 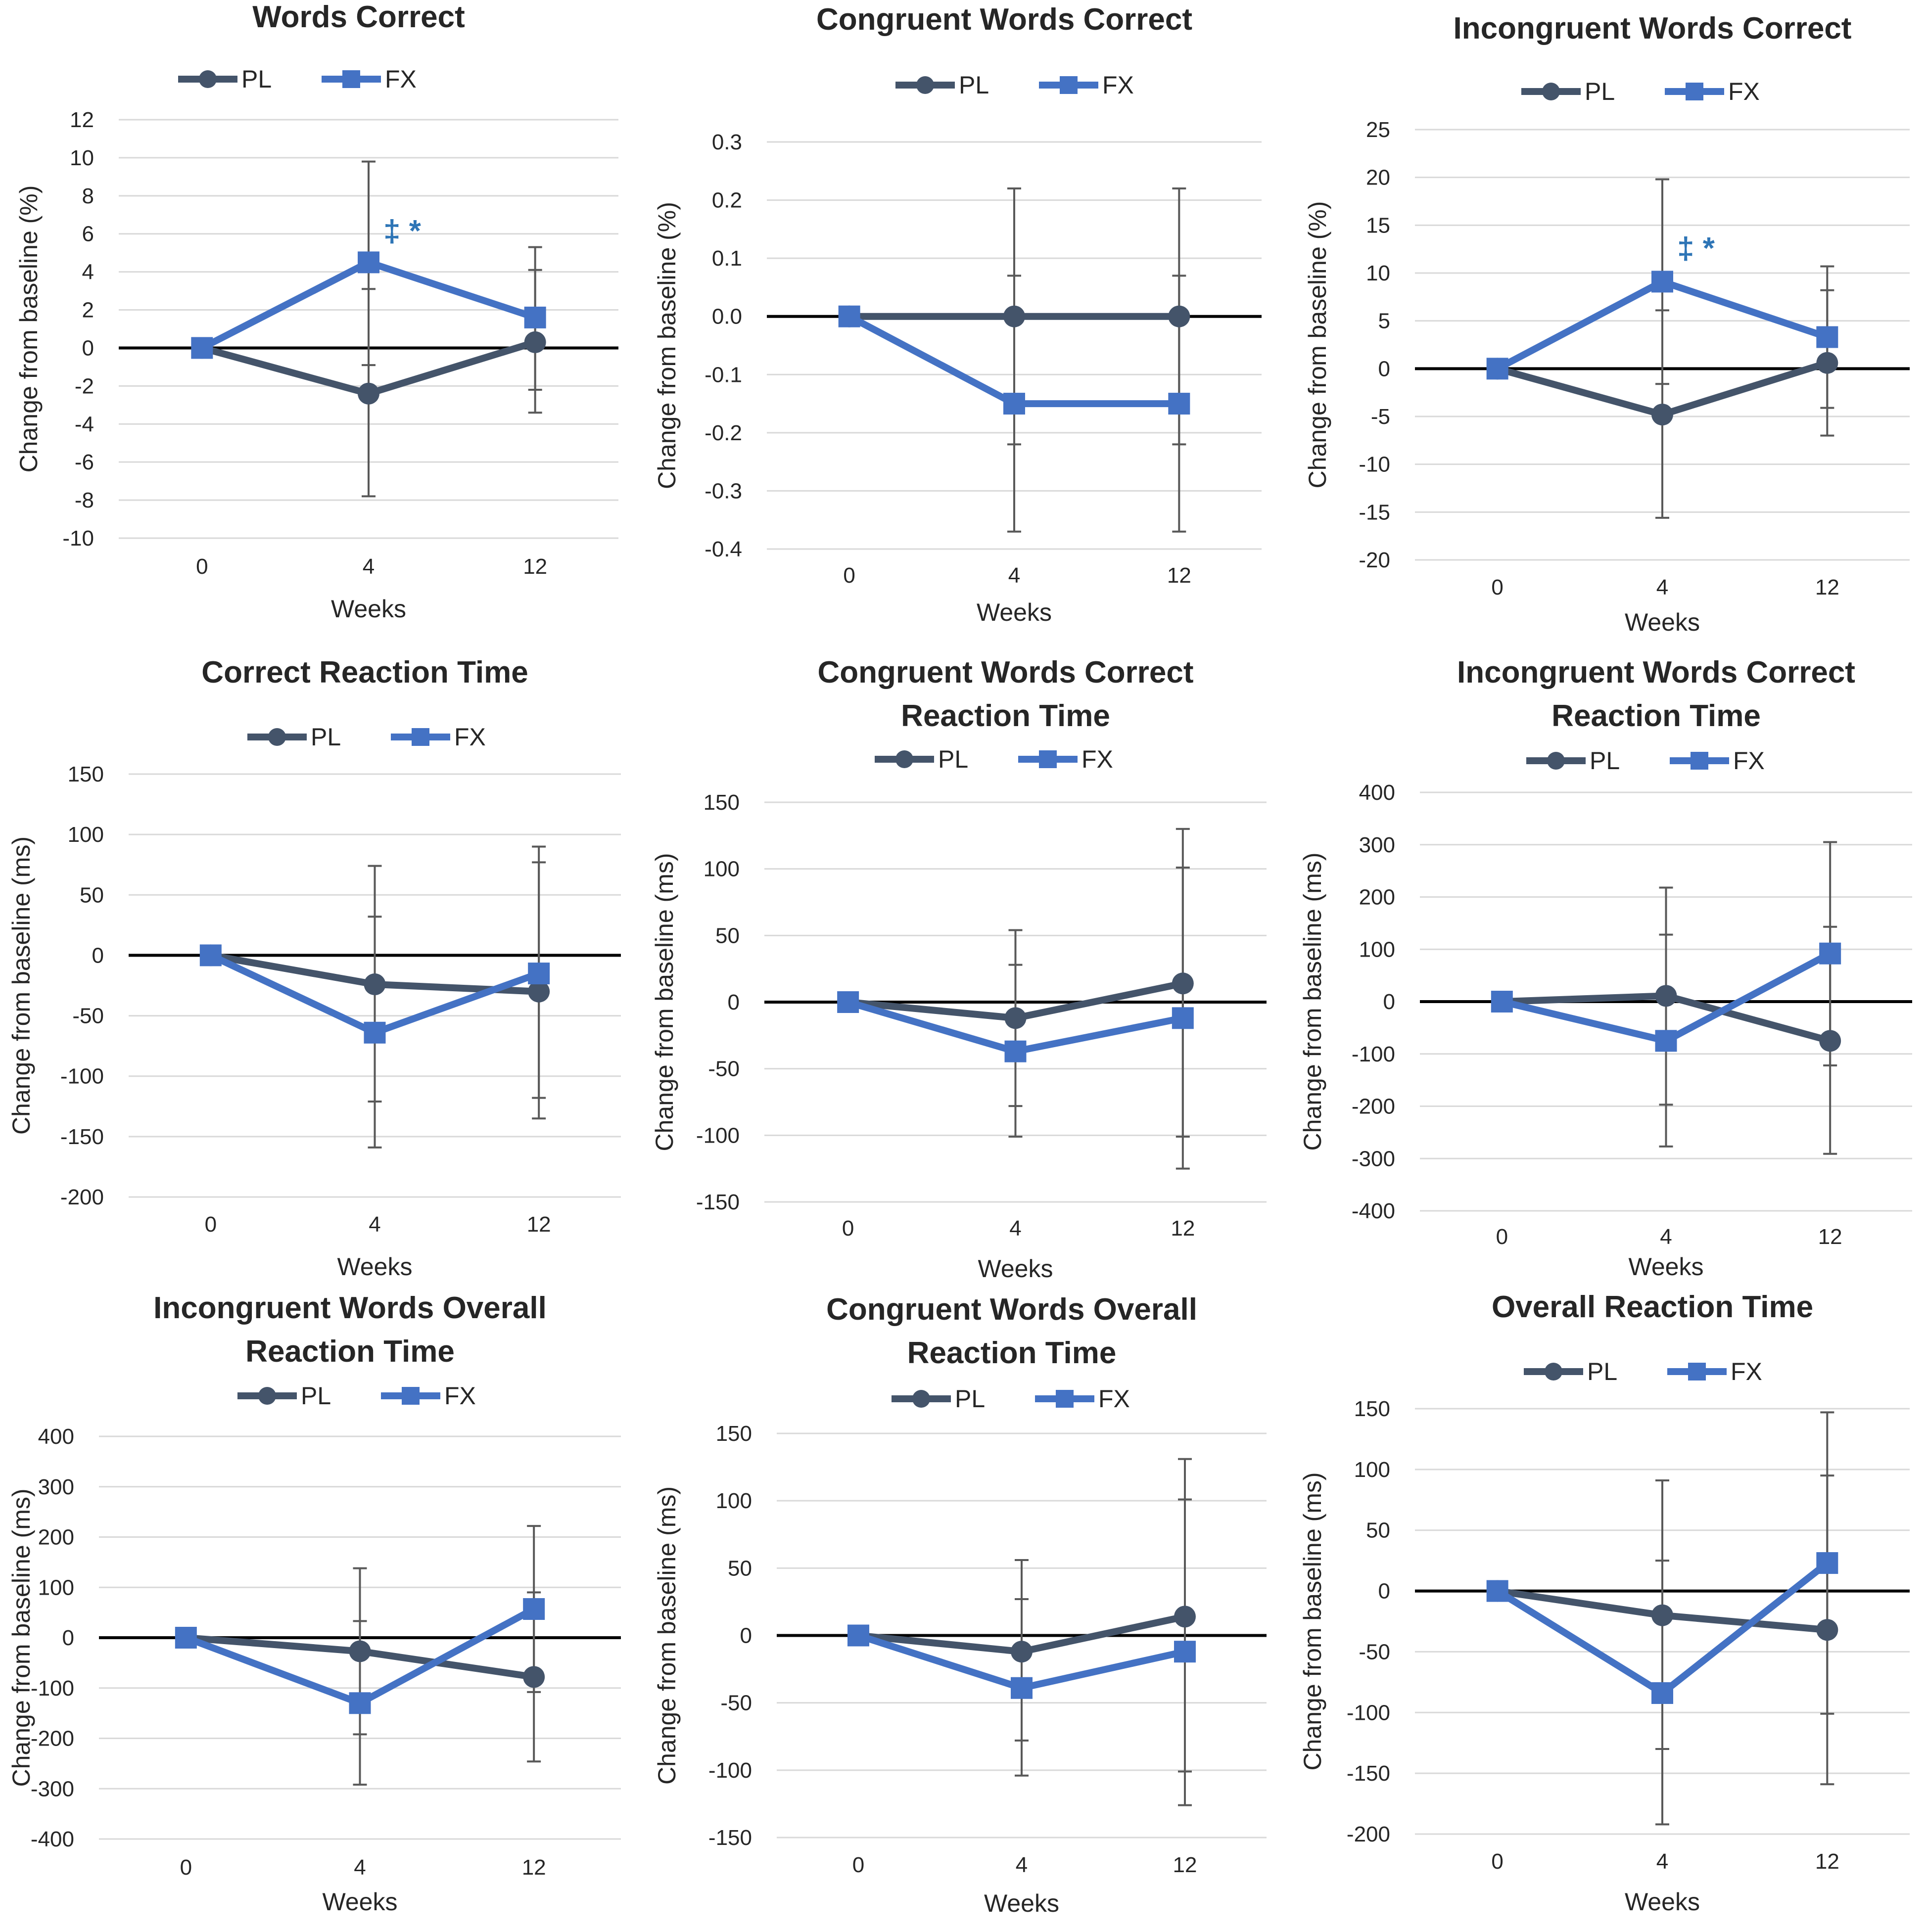 What do you see at coordinates (1827, 587) in the screenshot?
I see `x-tick-label: 12` at bounding box center [1827, 587].